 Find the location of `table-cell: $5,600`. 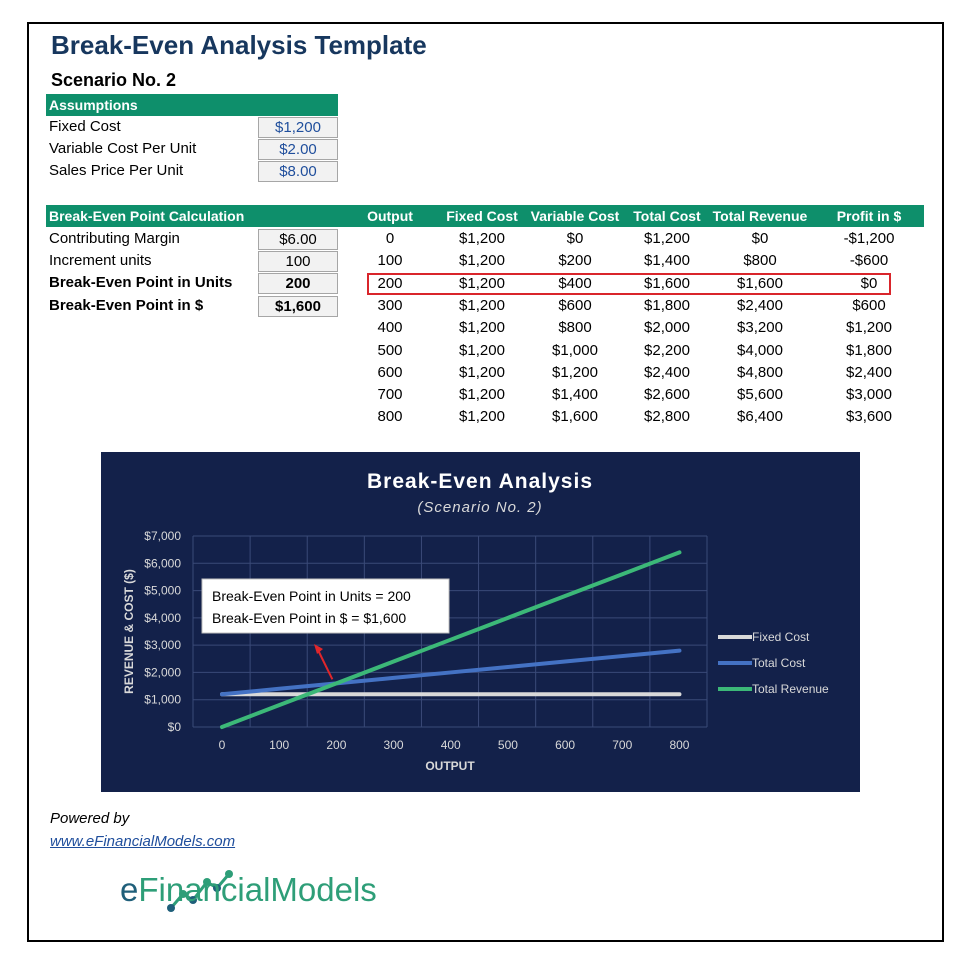

table-cell: $5,600 is located at coordinates (760, 395).